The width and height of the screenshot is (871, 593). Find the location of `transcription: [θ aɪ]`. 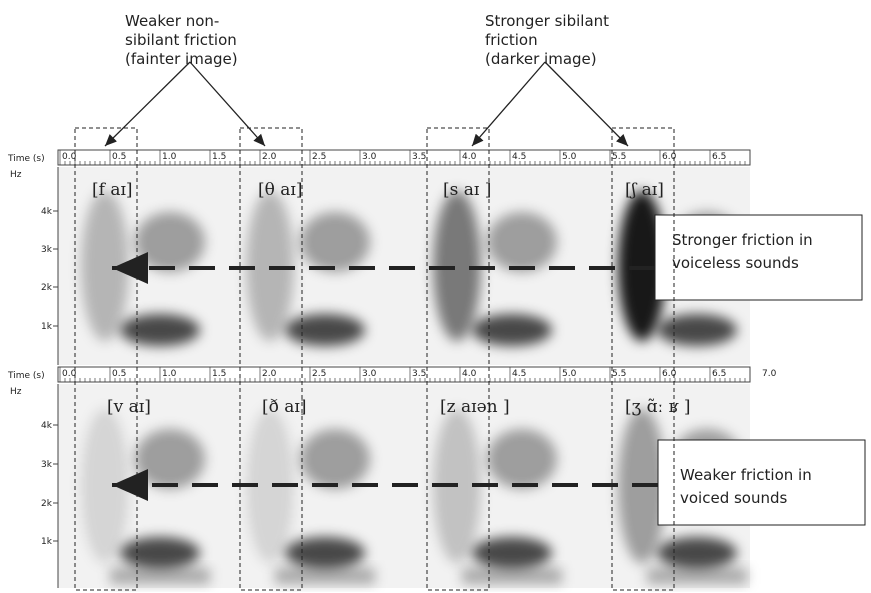

transcription: [θ aɪ] is located at coordinates (280, 190).